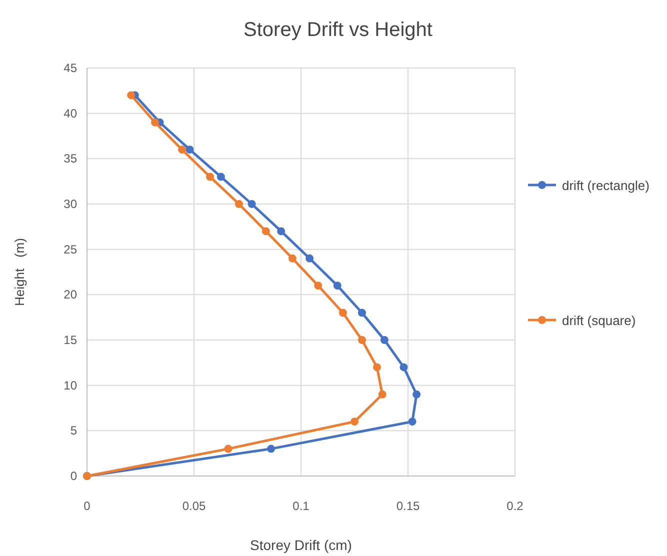  What do you see at coordinates (338, 30) in the screenshot?
I see `chart-title: Storey Drift vs Height` at bounding box center [338, 30].